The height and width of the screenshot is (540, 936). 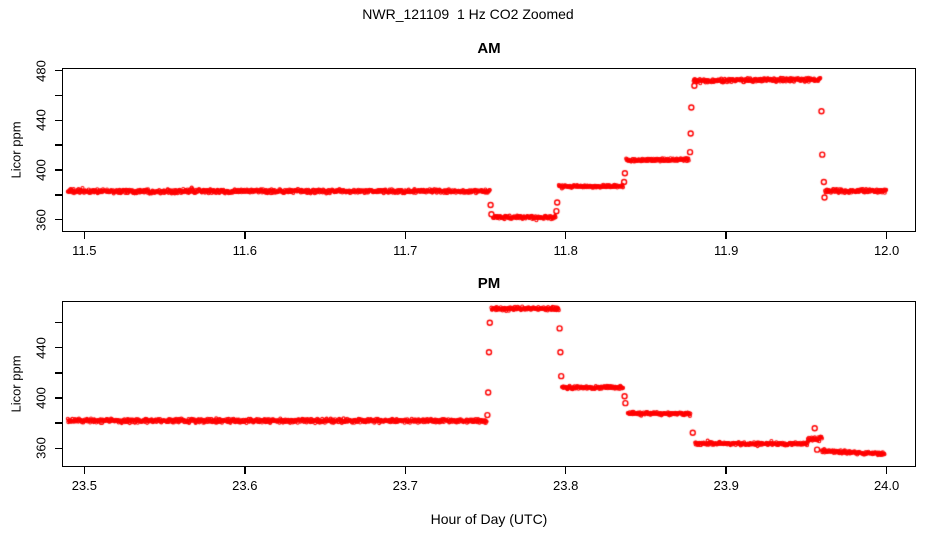 What do you see at coordinates (84, 250) in the screenshot?
I see `am-x-tick-label: 11.5` at bounding box center [84, 250].